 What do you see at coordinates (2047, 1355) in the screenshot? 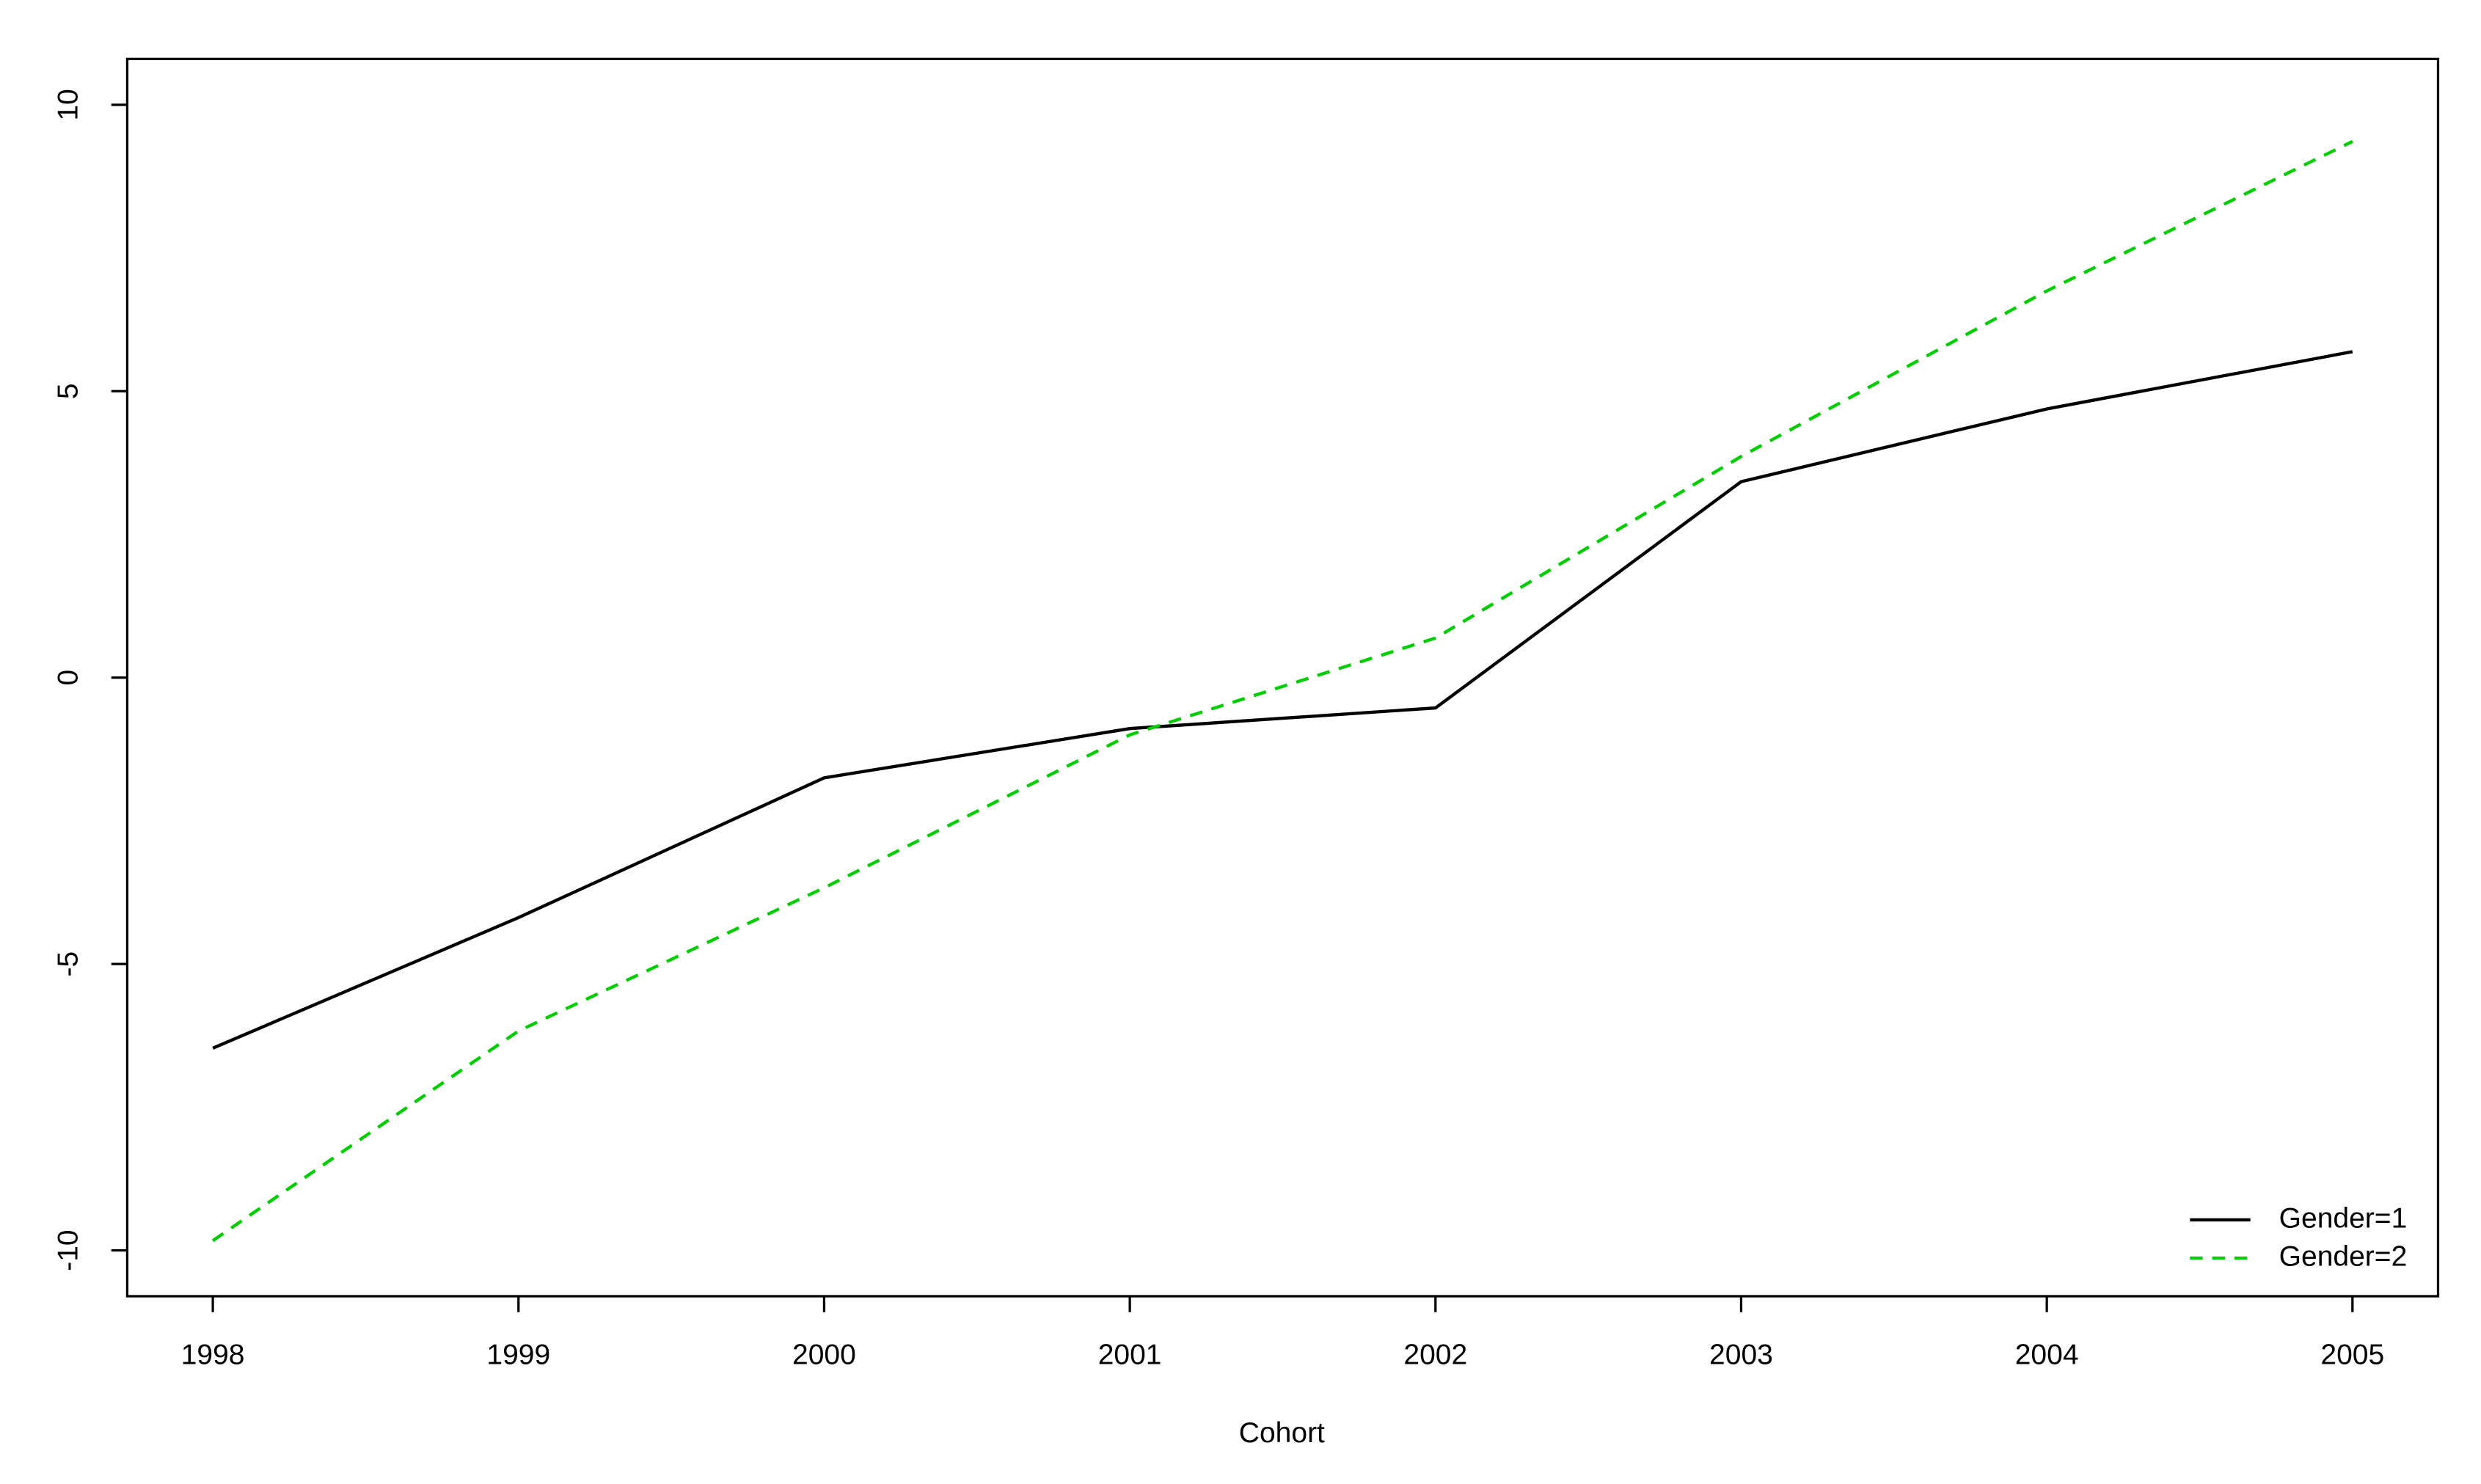
I see `x-tick-label: 2004` at bounding box center [2047, 1355].